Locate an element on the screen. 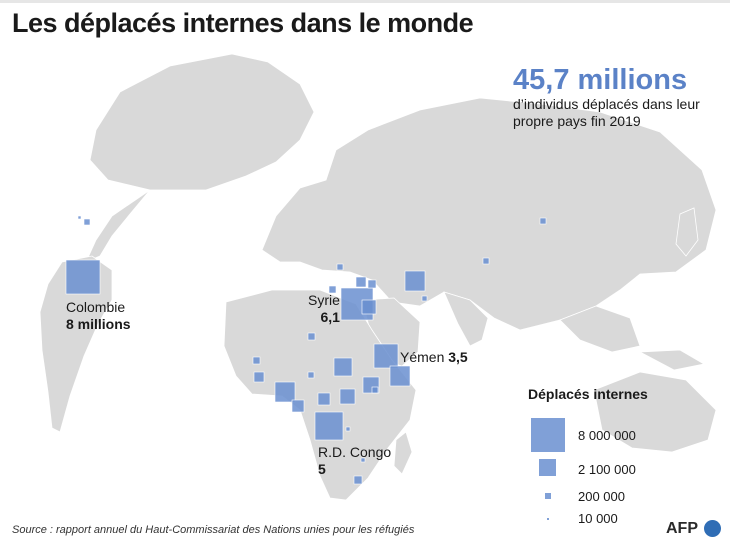  legend-label-8m: 8 000 000 is located at coordinates (607, 435).